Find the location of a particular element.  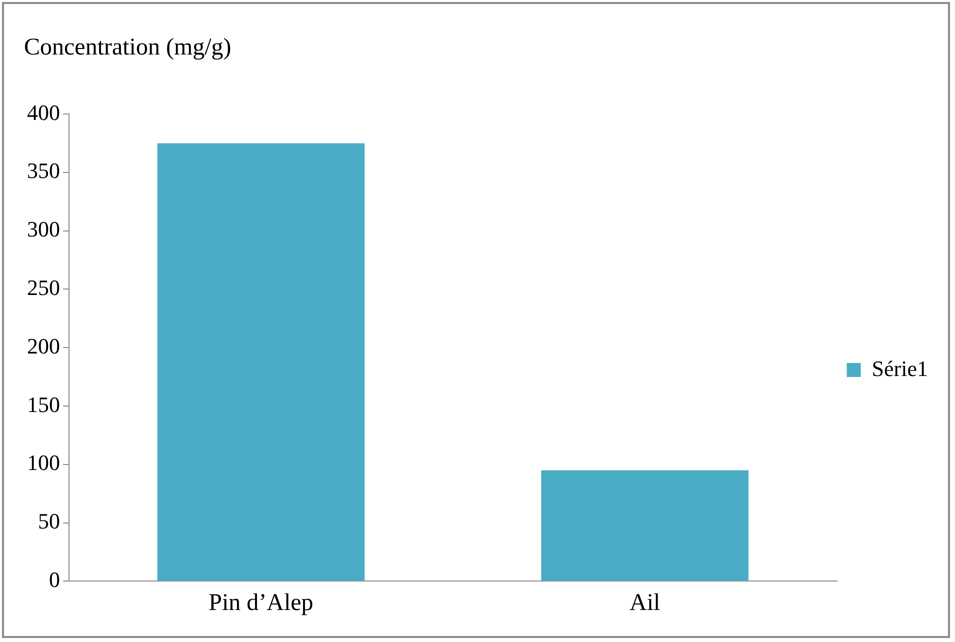

y-tick-label: 0 is located at coordinates (54, 579).